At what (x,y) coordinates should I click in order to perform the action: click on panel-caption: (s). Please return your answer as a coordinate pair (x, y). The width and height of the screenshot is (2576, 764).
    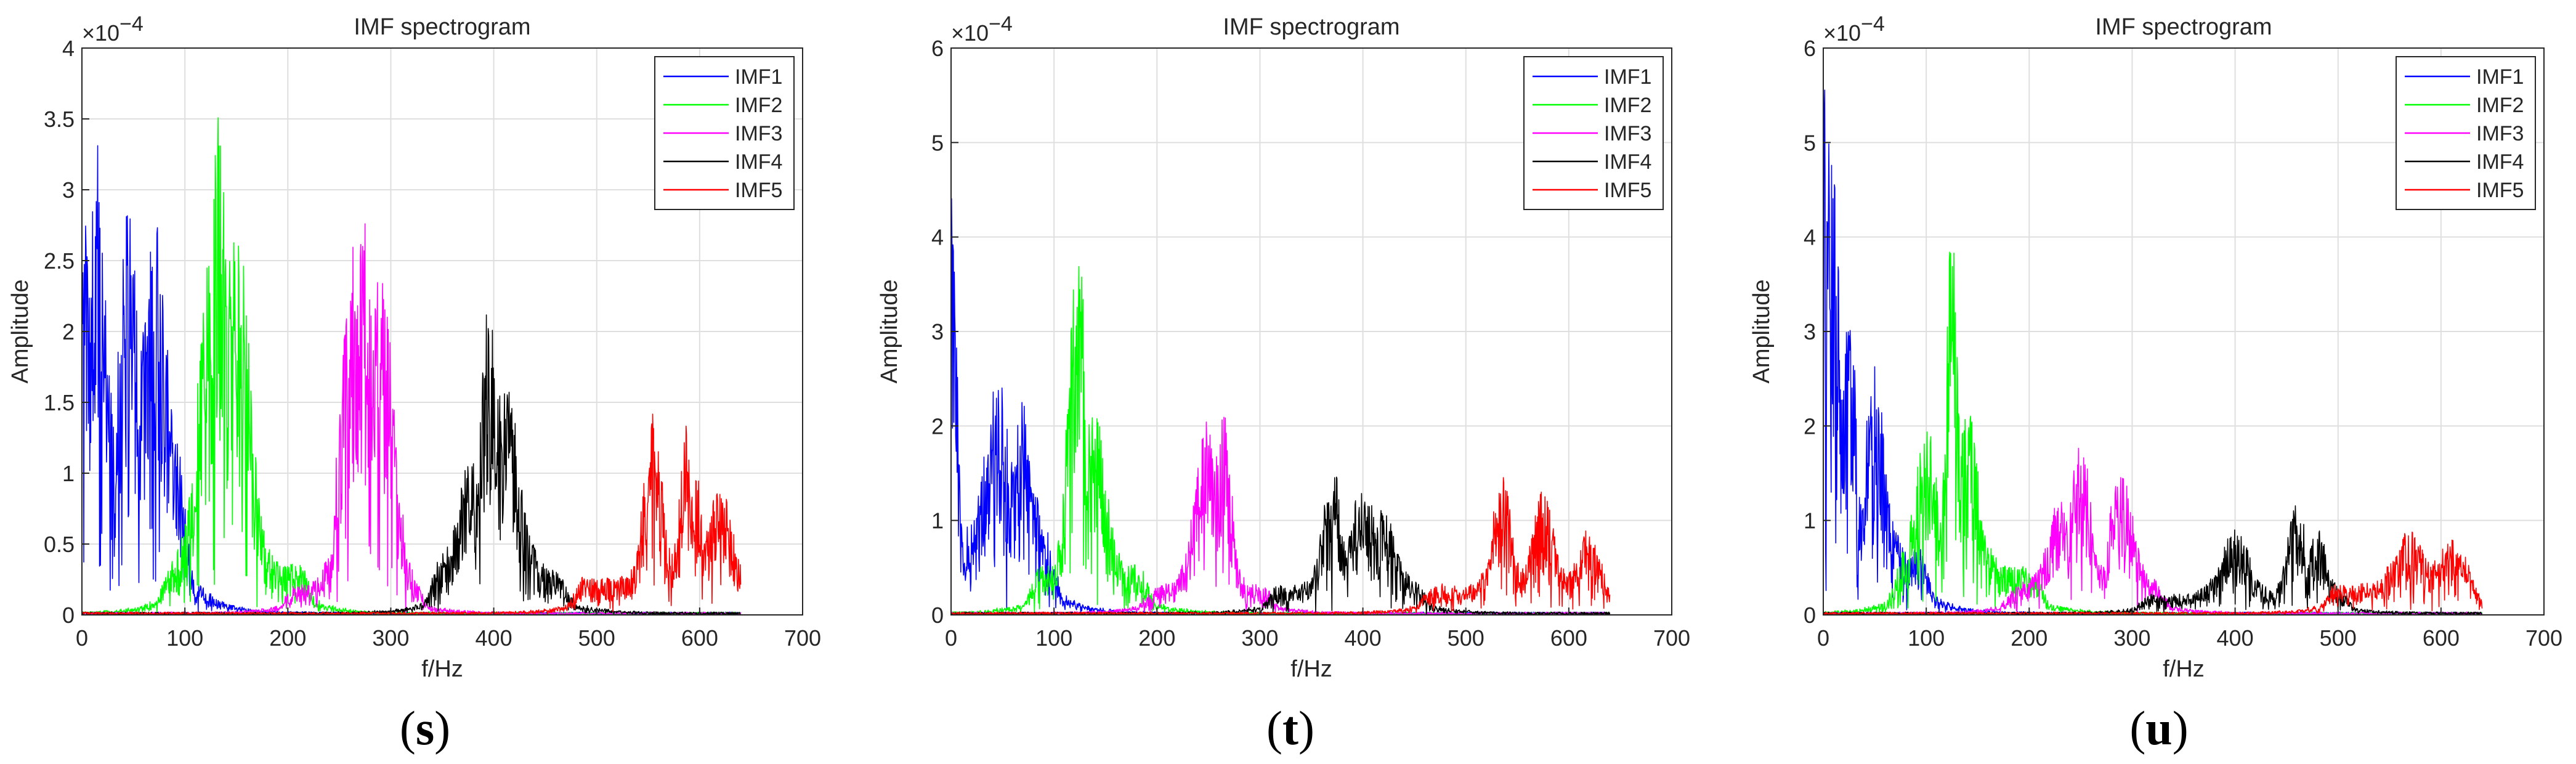
    Looking at the image, I should click on (425, 728).